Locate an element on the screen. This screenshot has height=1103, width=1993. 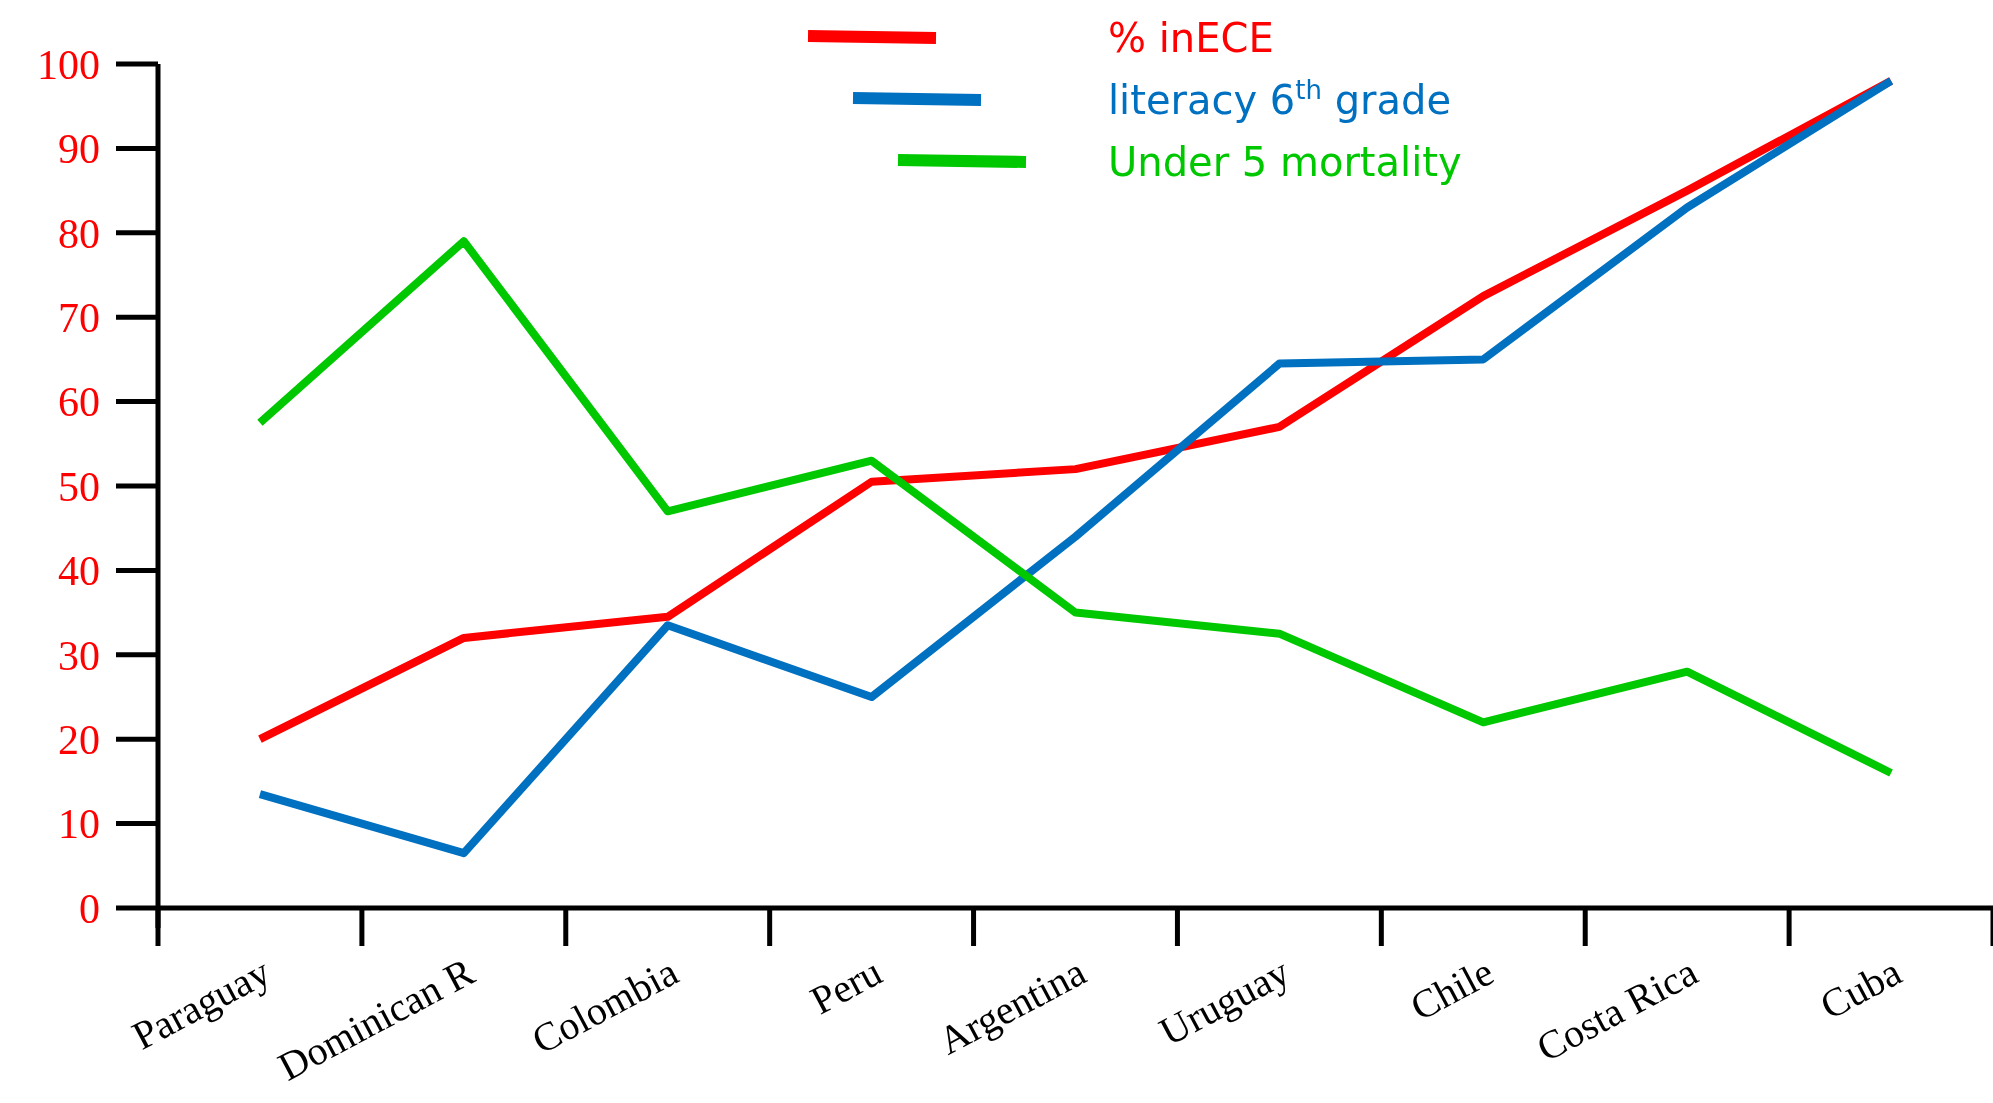
y-tick-label: 40 is located at coordinates (79, 571).